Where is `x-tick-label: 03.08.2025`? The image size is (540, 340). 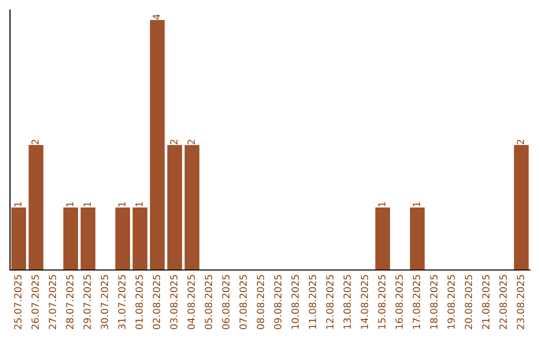 x-tick-label: 03.08.2025 is located at coordinates (174, 302).